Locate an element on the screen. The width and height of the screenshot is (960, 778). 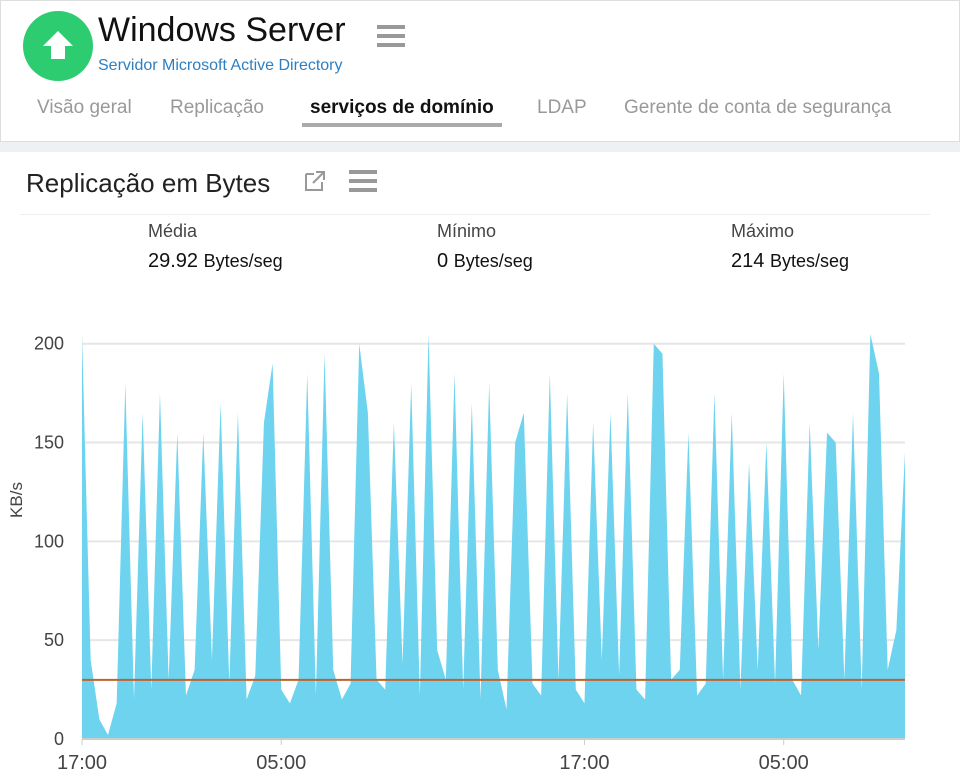
stat-value: 0 Bytes/seg is located at coordinates (485, 261).